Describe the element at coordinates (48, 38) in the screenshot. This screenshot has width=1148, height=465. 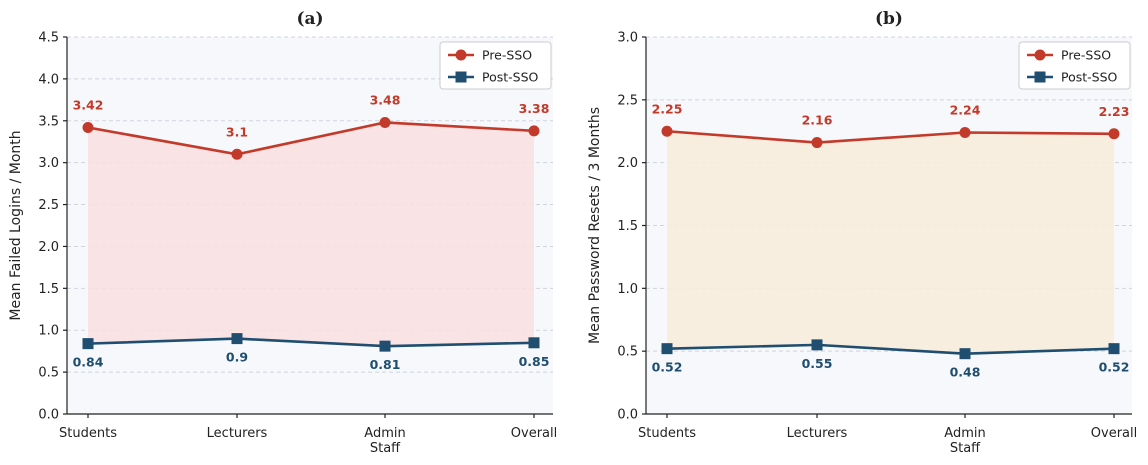
I see `y-tick-label: 4.5` at that location.